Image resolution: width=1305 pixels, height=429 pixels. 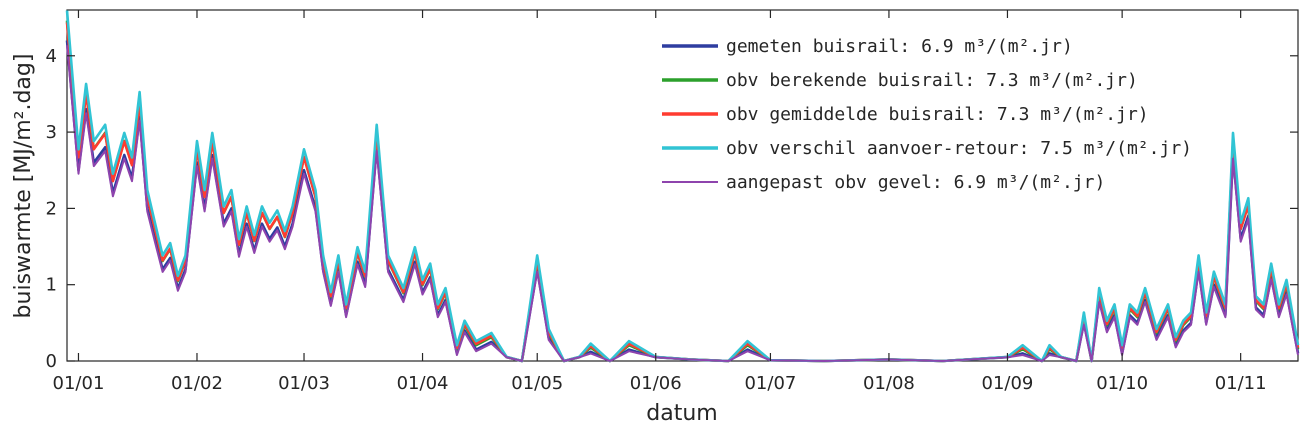 I want to click on legend-label-5: aangepast obv gevel: 6.9 m³/(m².jr), so click(x=915, y=182).